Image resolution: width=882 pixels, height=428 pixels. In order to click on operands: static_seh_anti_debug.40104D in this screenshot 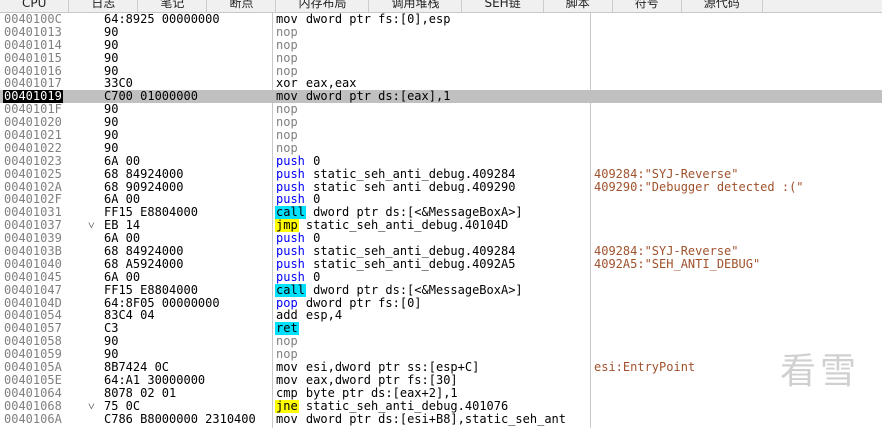, I will do `click(407, 226)`.